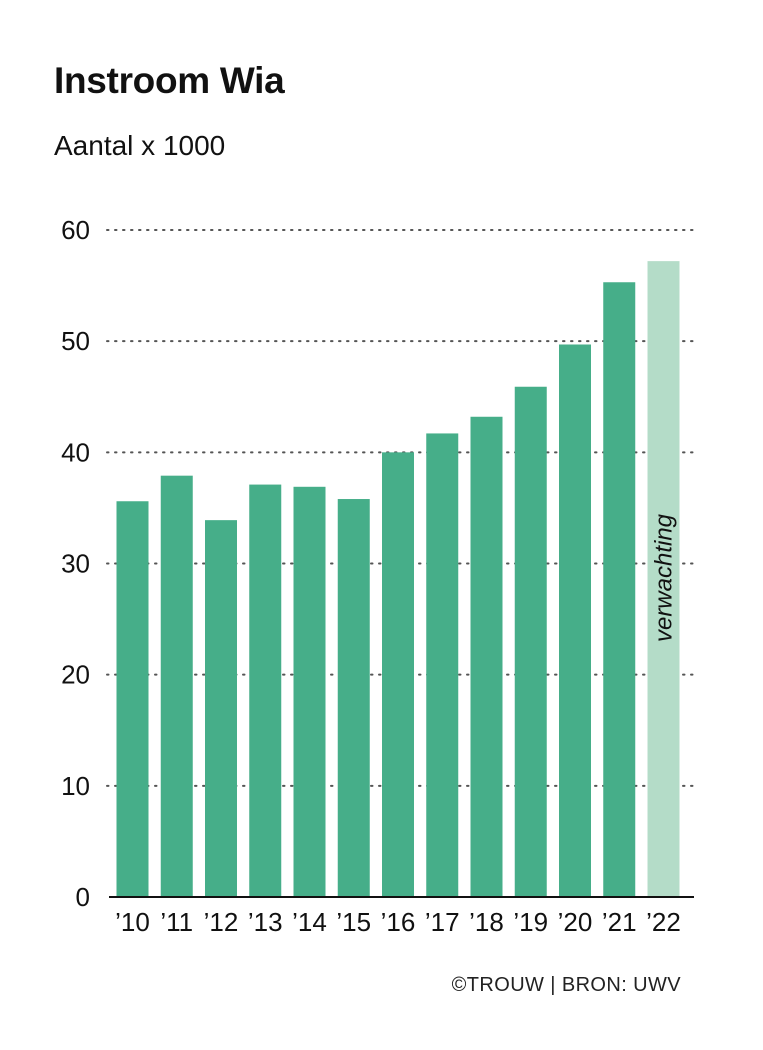 The height and width of the screenshot is (1050, 763). I want to click on y-axis-ticks: 0 10 20 30 40 50 60, so click(75, 563).